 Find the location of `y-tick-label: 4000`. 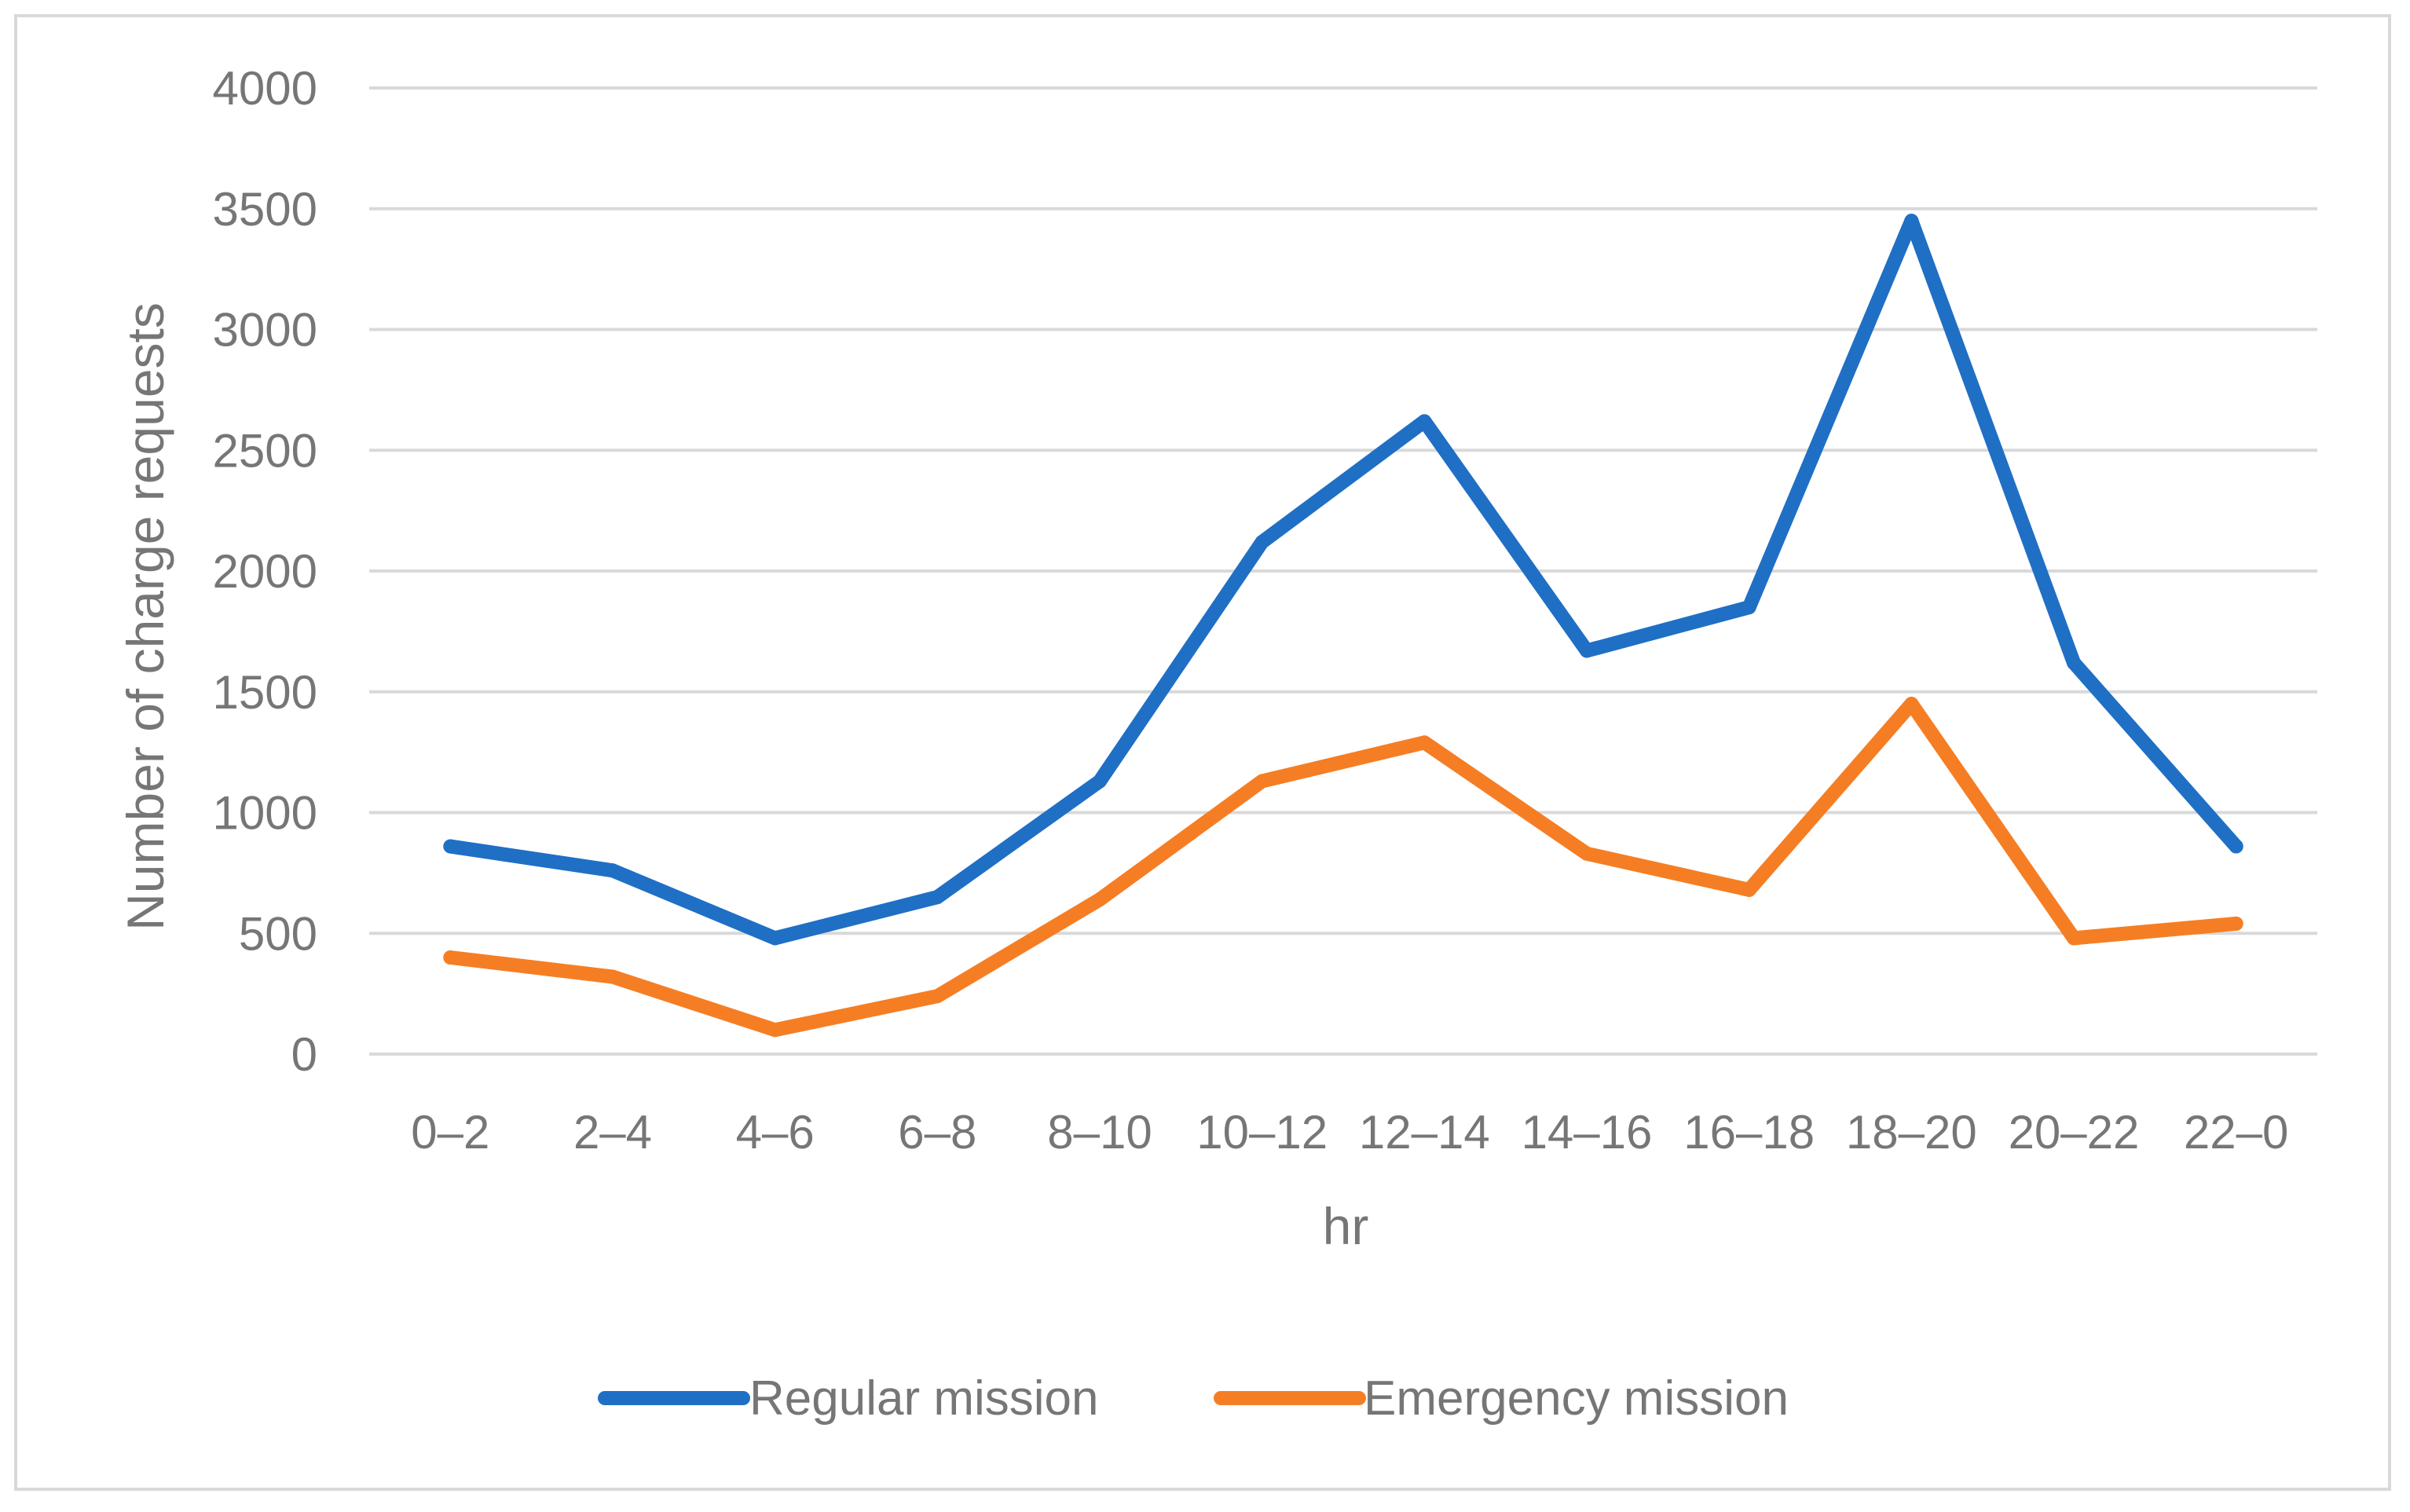

y-tick-label: 4000 is located at coordinates (265, 88).